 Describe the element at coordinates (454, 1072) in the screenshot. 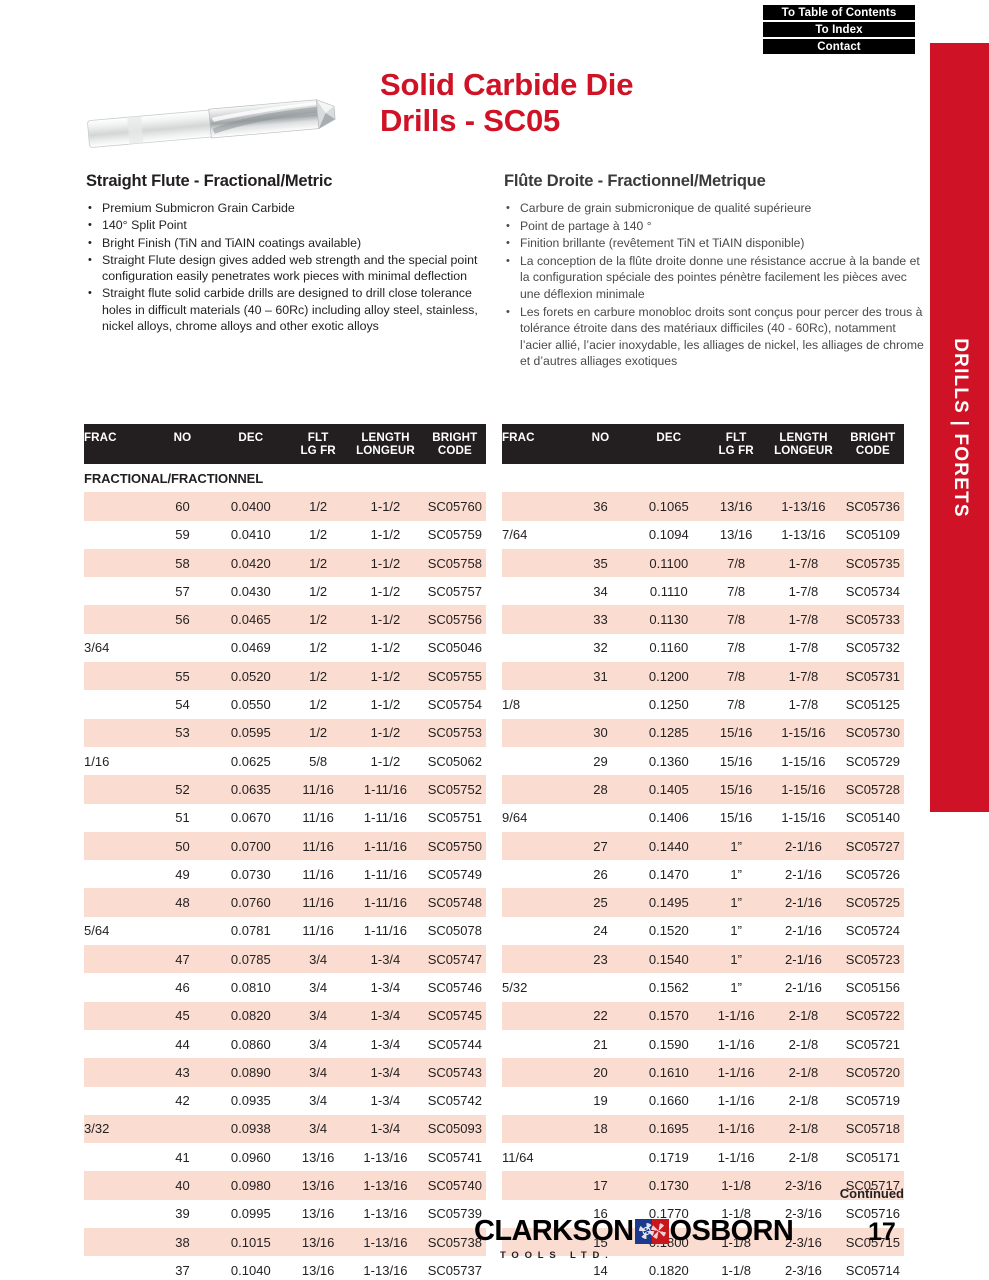

I see `cell-code: SC05743` at that location.